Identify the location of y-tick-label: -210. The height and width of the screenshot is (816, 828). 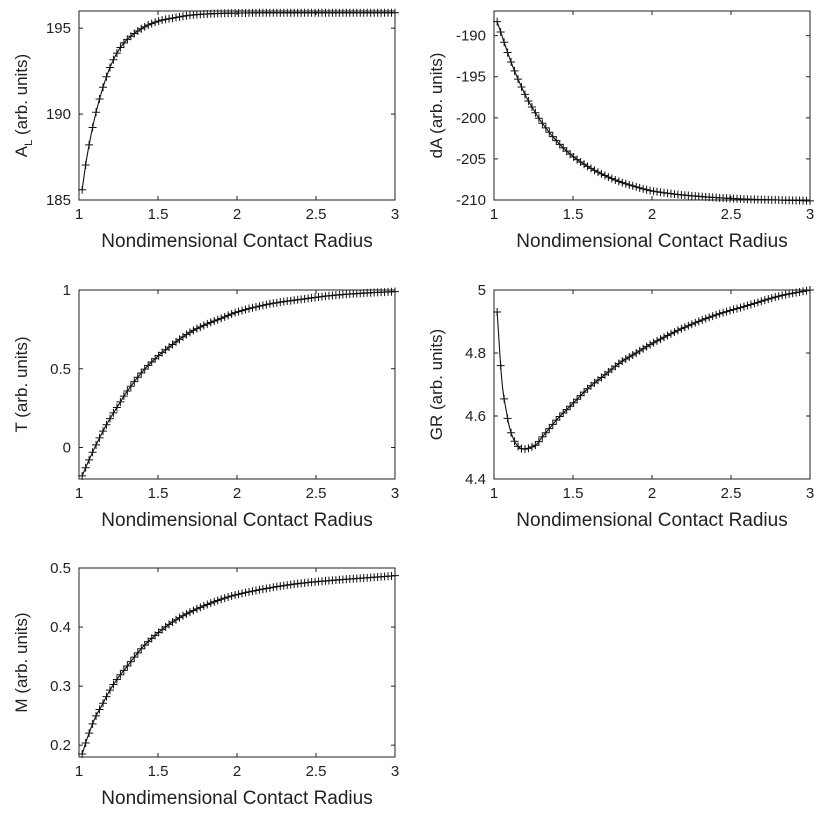
(471, 200).